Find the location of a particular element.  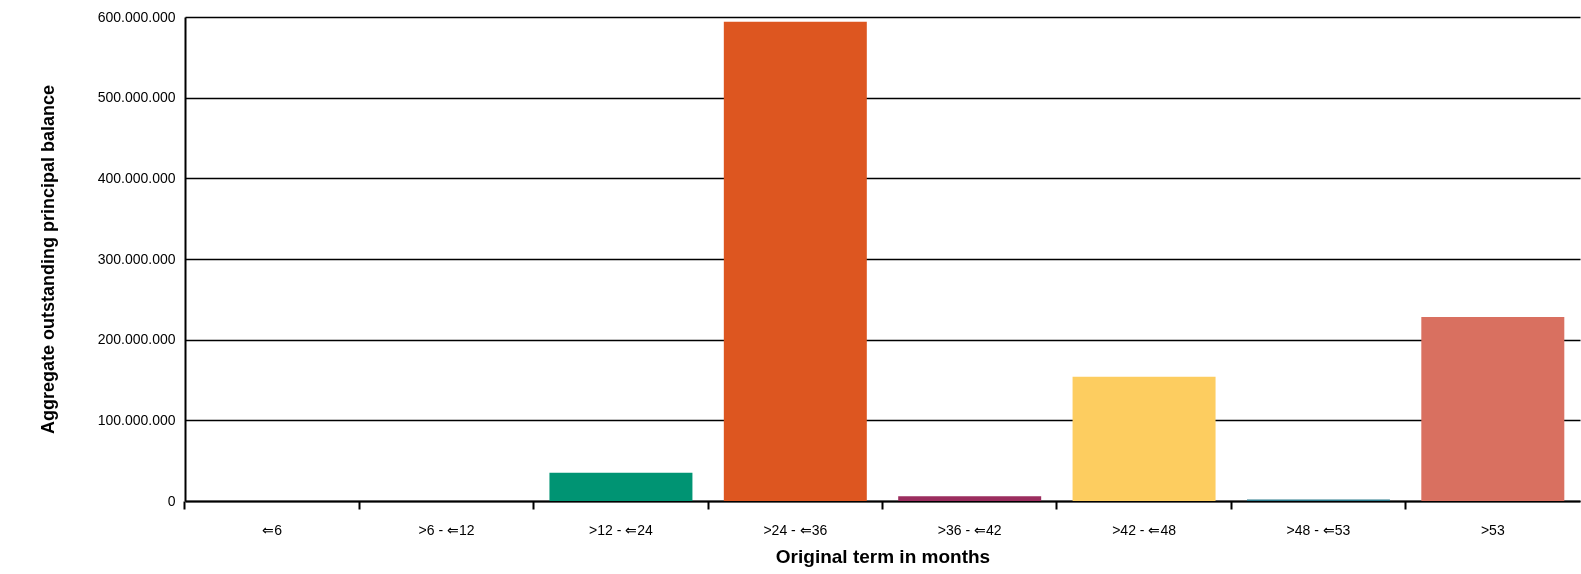

x-tick-label: >6 - ⇐12 is located at coordinates (446, 529).